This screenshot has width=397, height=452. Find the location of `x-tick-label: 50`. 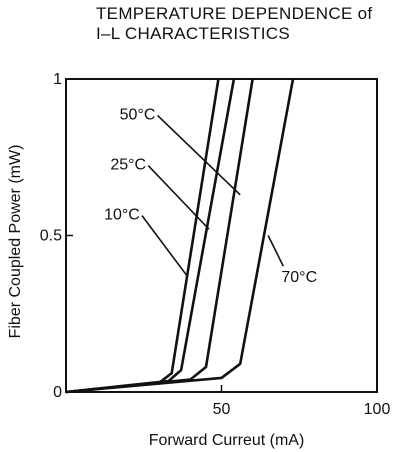

x-tick-label: 50 is located at coordinates (222, 409).